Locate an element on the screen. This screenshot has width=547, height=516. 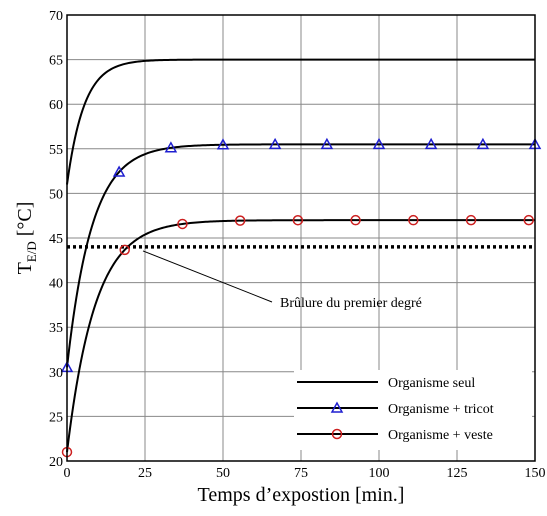
legend-label-0: Organisme seul is located at coordinates (431, 383).